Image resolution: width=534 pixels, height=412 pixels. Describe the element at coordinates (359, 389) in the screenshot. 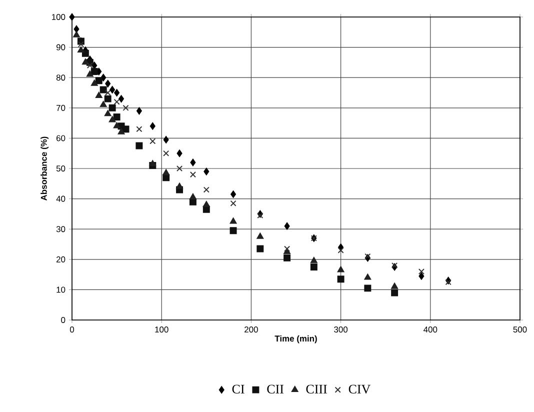

I see `legend-label: CIV` at that location.